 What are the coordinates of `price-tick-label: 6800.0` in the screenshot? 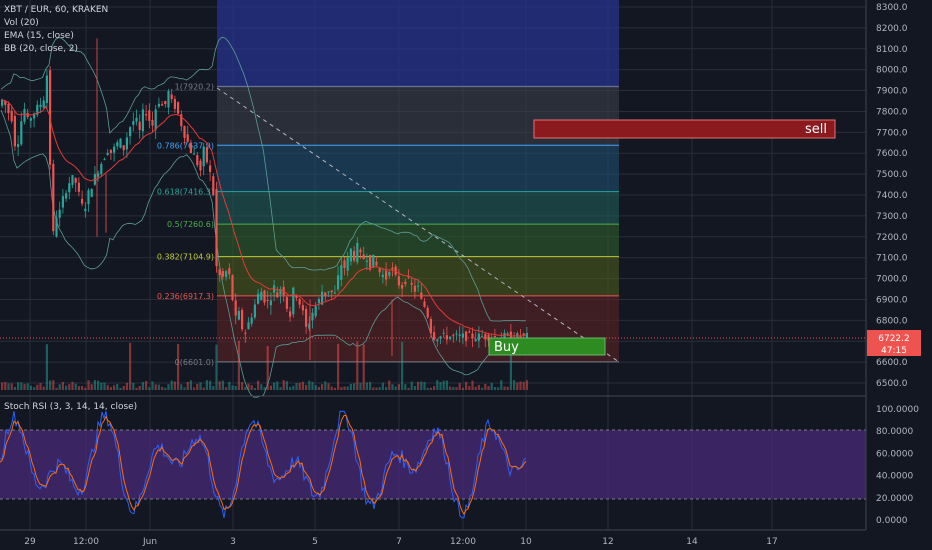 It's located at (892, 321).